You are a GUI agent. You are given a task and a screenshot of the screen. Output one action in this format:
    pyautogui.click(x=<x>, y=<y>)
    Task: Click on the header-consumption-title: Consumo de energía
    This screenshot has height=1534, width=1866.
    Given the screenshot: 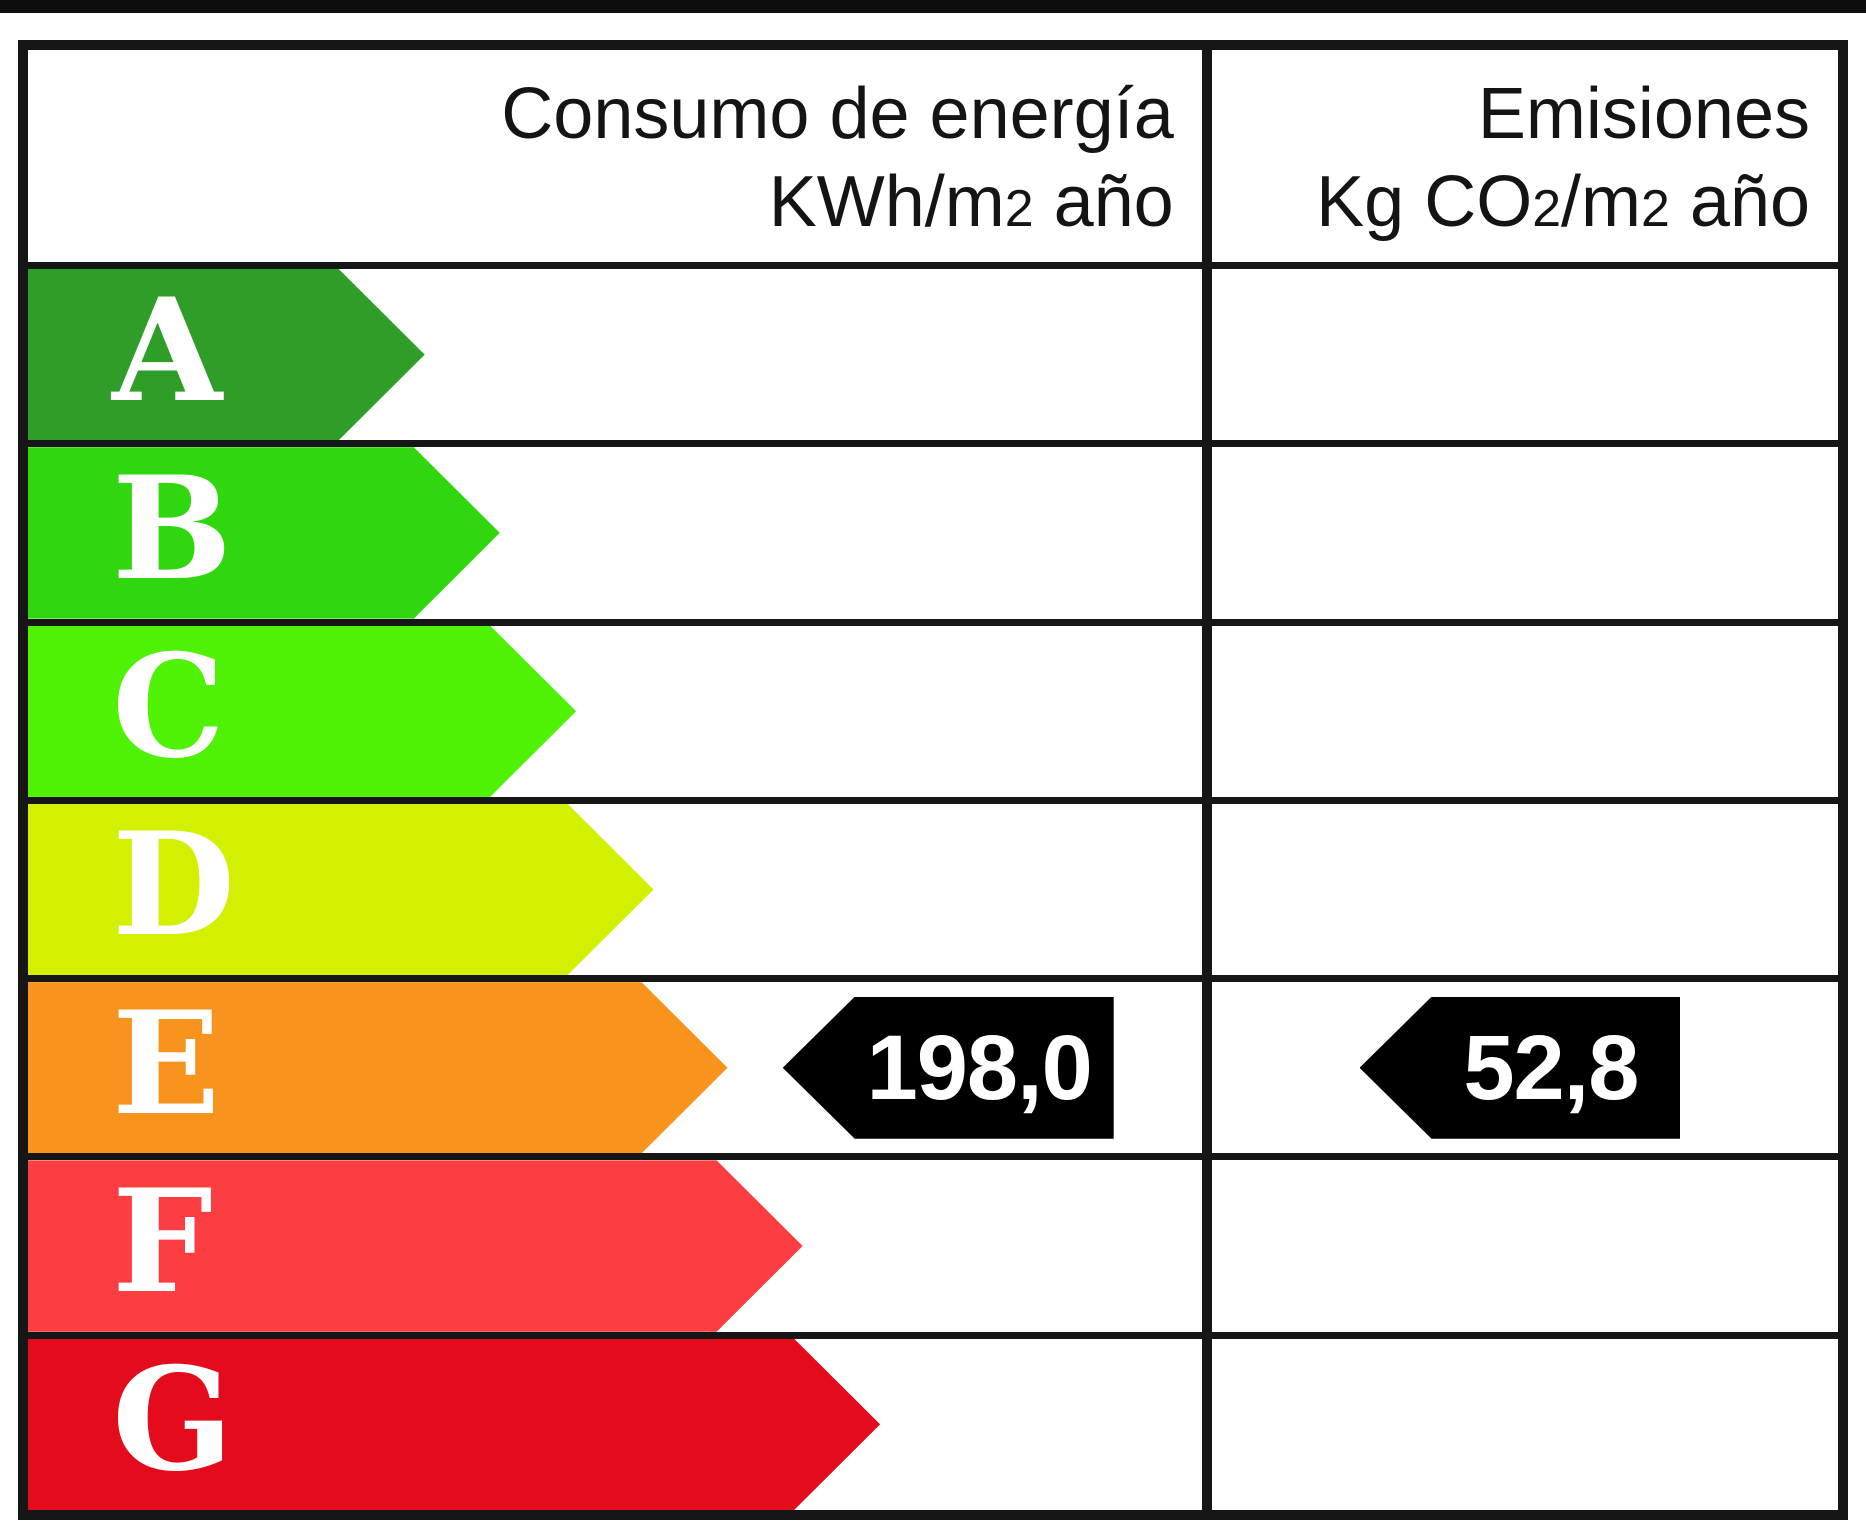 What is the action you would take?
    pyautogui.click(x=837, y=114)
    